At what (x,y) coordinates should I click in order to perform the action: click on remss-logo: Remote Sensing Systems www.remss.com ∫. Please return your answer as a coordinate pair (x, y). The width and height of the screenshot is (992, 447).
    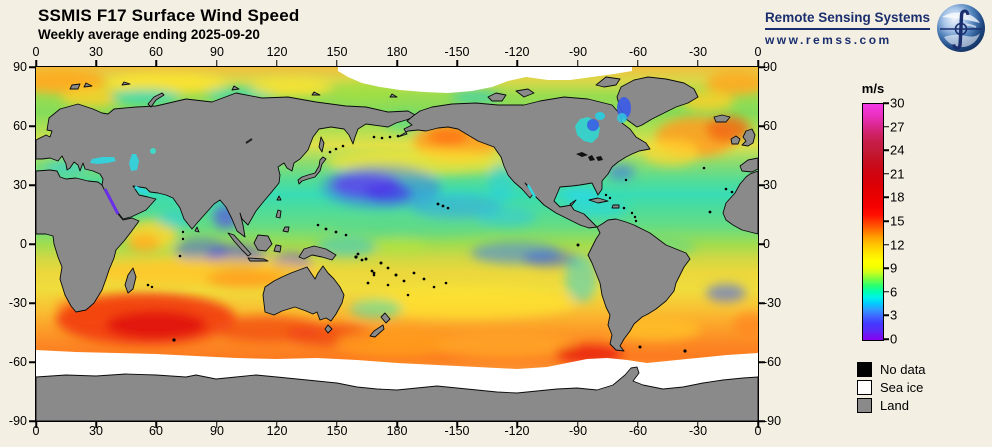
    Looking at the image, I should click on (875, 27).